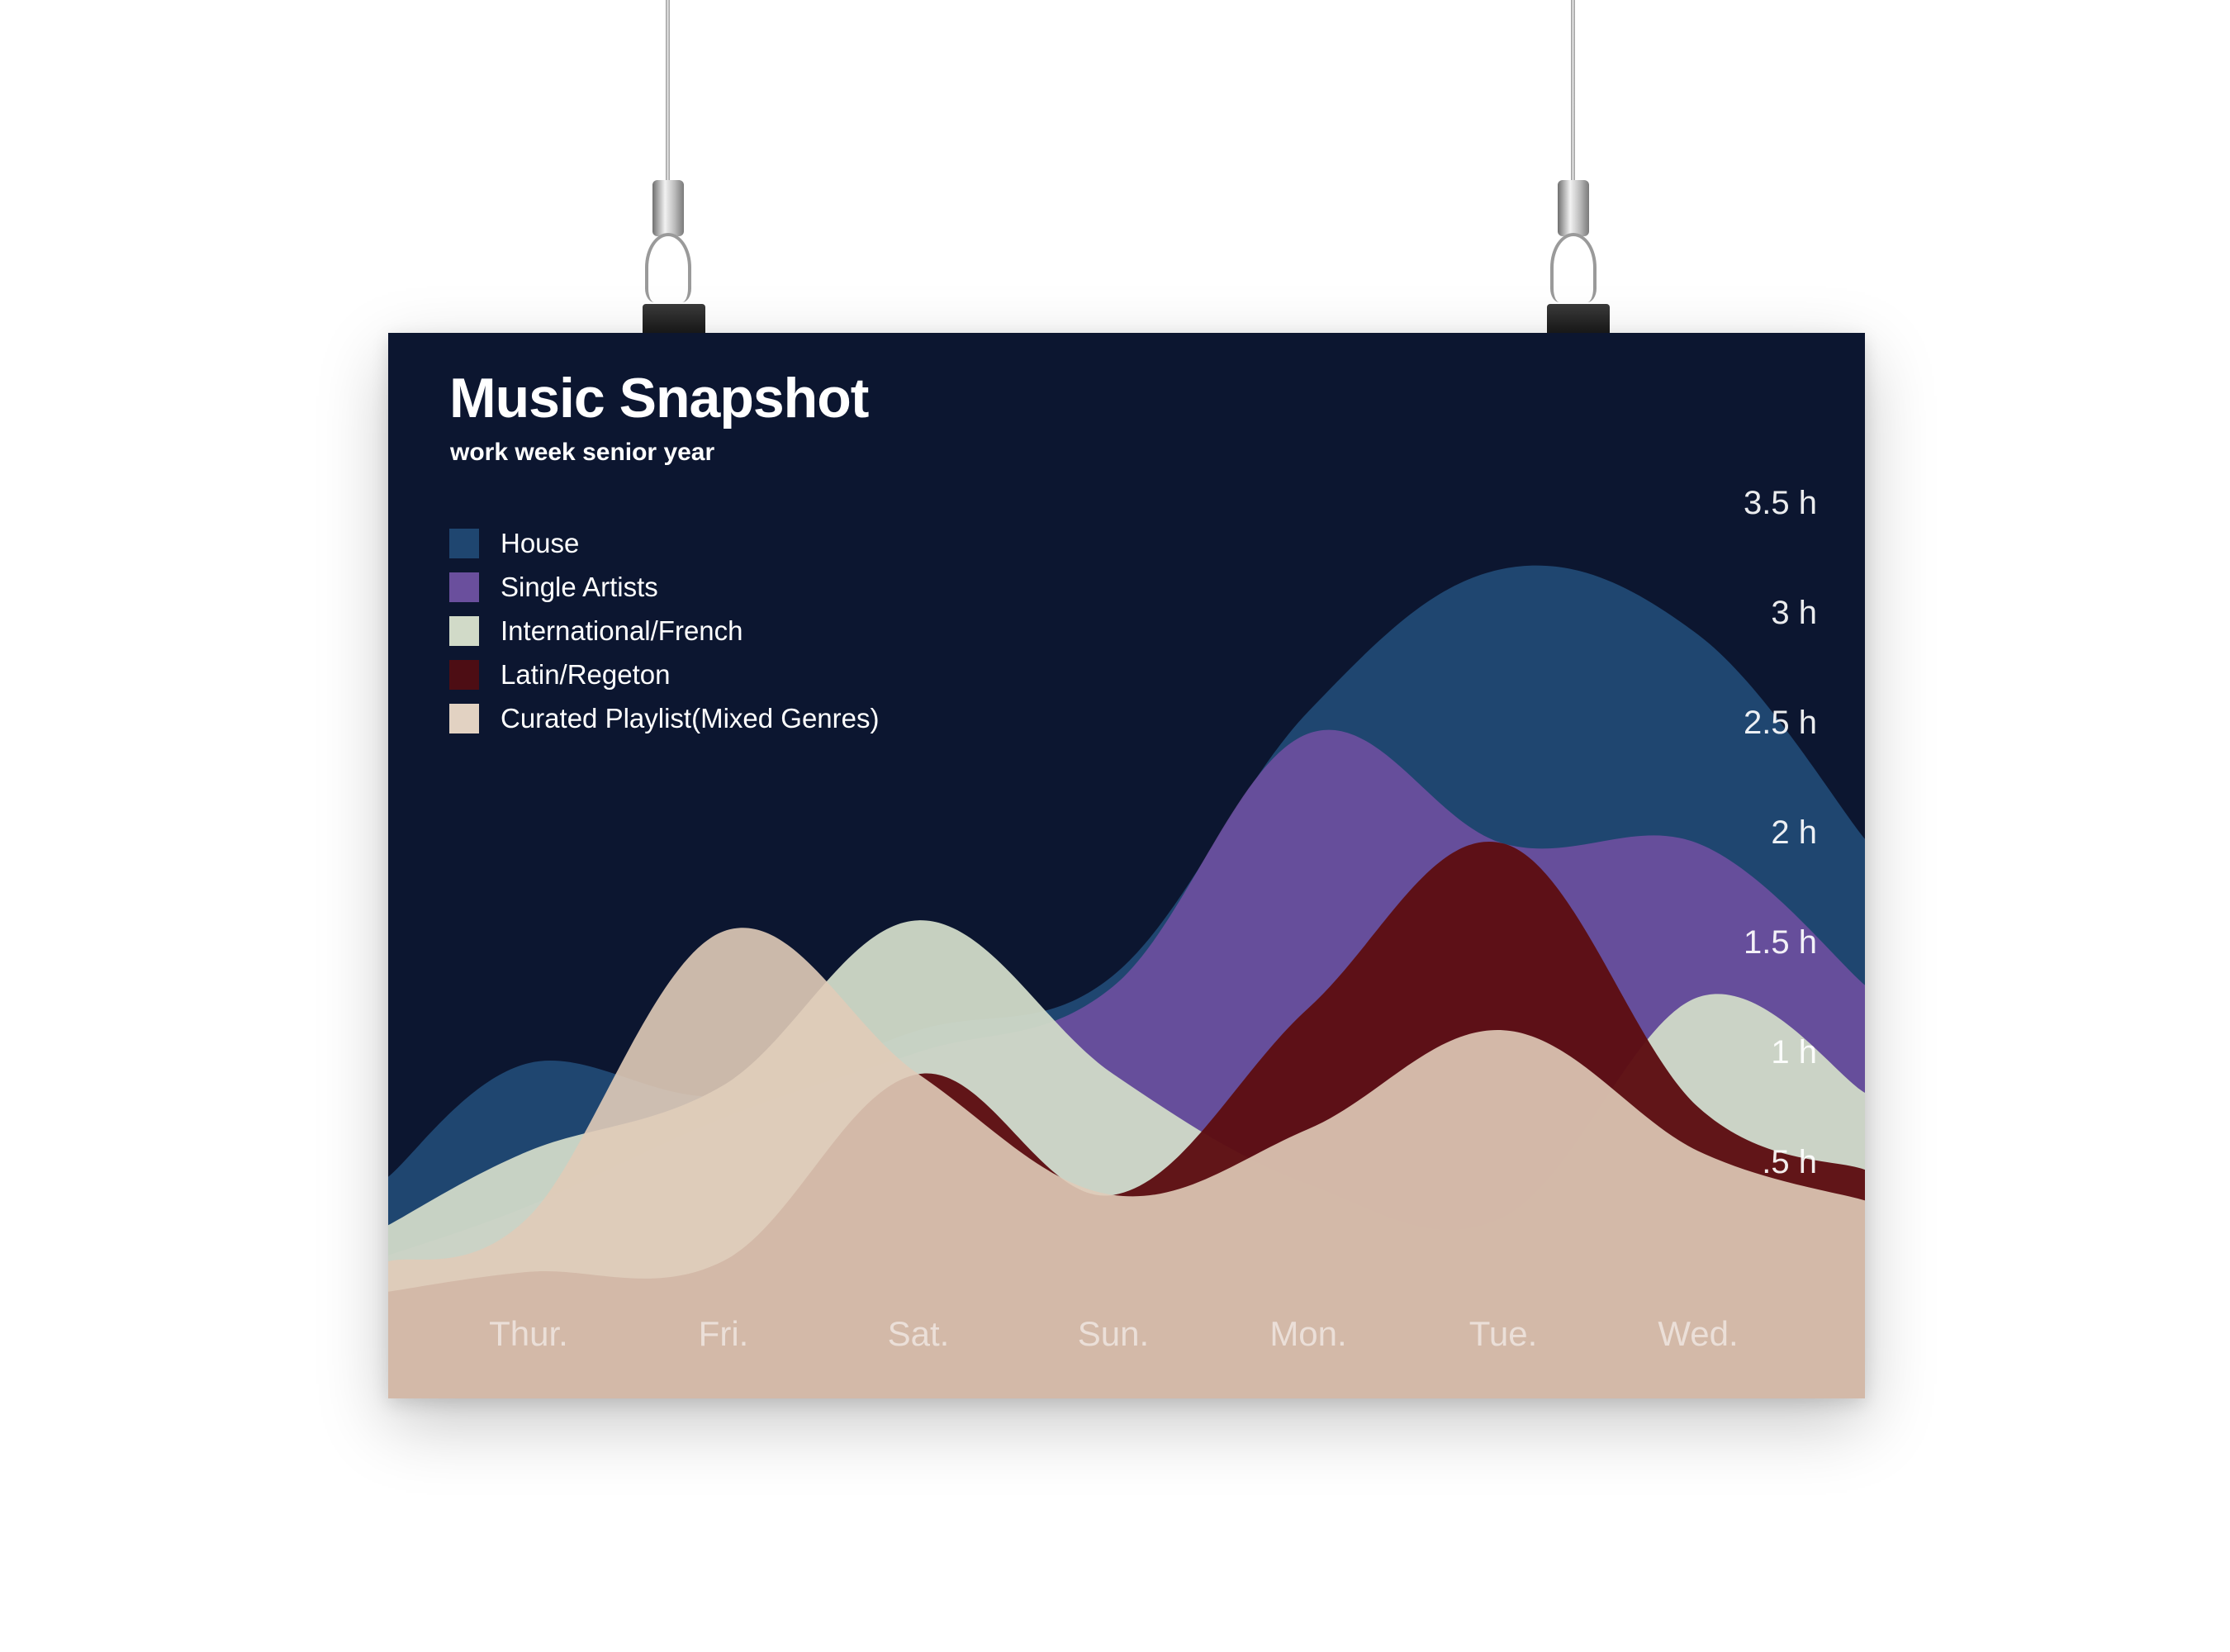 This screenshot has height=1652, width=2230. What do you see at coordinates (540, 542) in the screenshot?
I see `legend-label: House` at bounding box center [540, 542].